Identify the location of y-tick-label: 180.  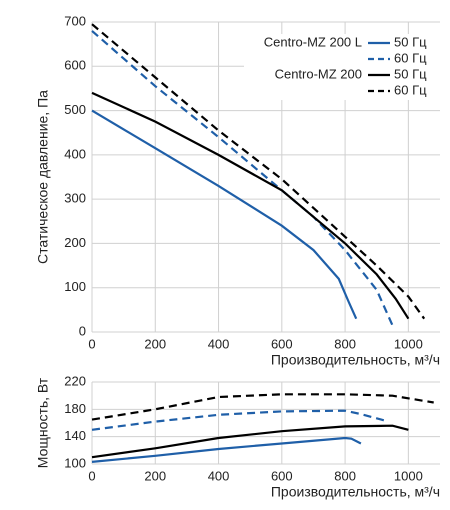
(75, 408).